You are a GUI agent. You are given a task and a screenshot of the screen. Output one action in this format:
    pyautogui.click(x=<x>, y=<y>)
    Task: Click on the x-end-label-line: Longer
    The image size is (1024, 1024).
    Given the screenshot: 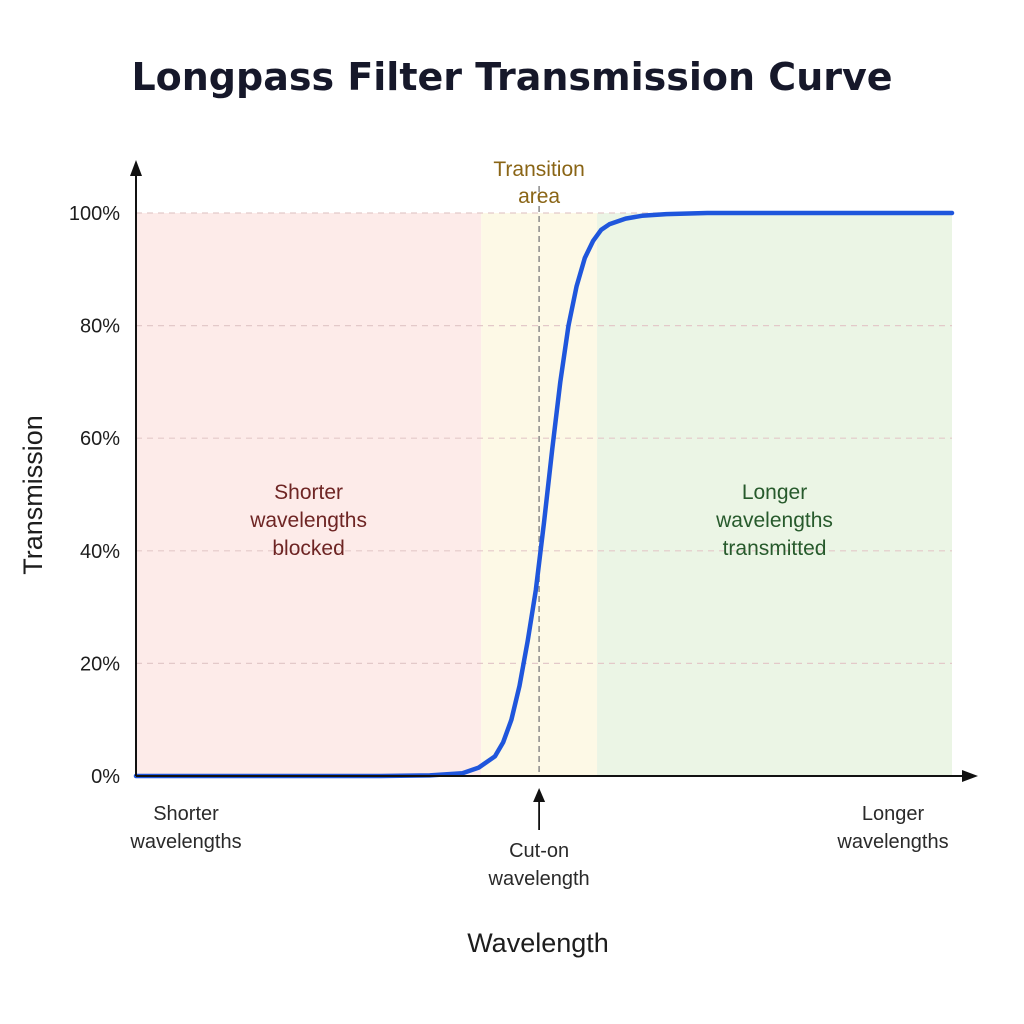 What is the action you would take?
    pyautogui.click(x=893, y=814)
    